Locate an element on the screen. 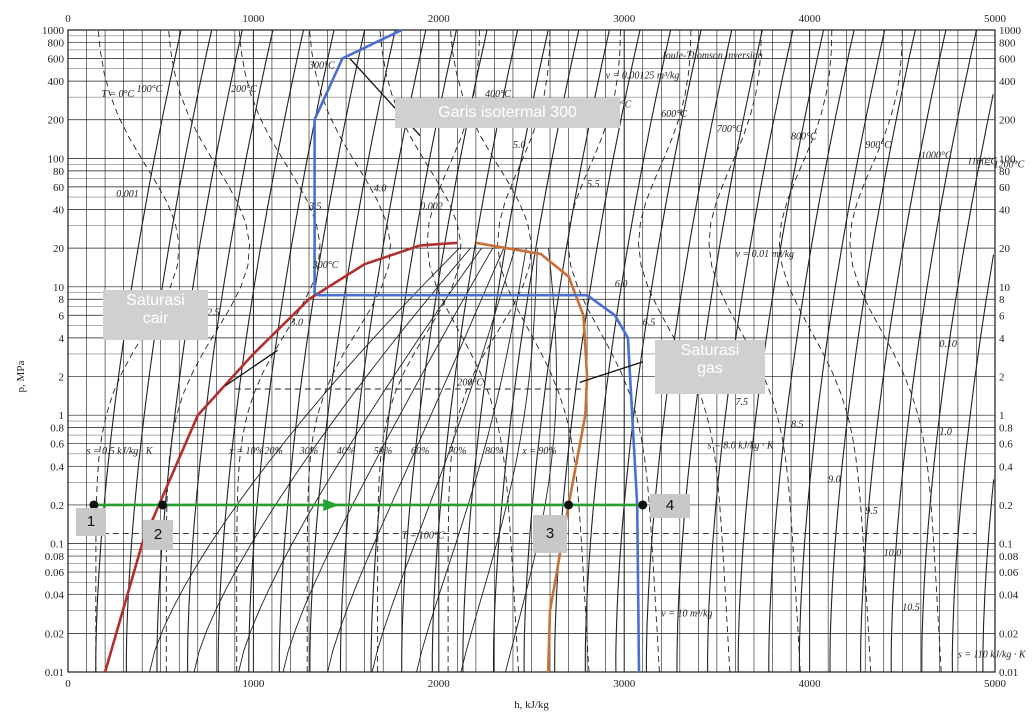 This screenshot has width=1035, height=715. x-axis-label: h, kJ/kg is located at coordinates (531, 705).